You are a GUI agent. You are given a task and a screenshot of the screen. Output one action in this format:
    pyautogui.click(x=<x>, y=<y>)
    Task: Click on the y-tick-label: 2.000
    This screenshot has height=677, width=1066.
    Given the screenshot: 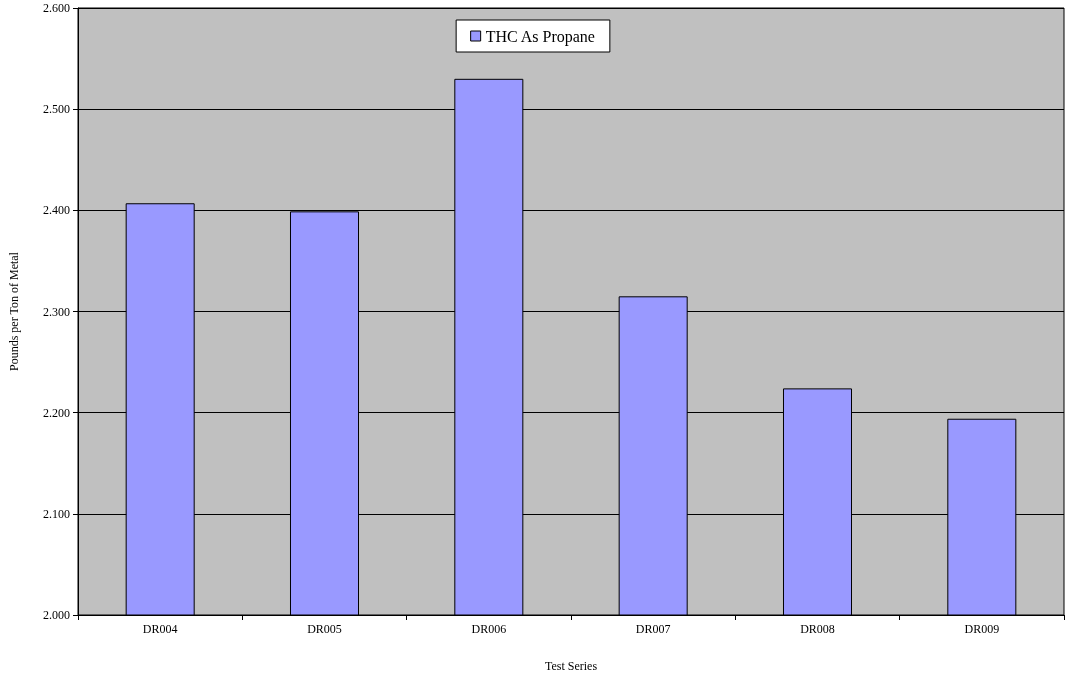 What is the action you would take?
    pyautogui.click(x=56, y=615)
    